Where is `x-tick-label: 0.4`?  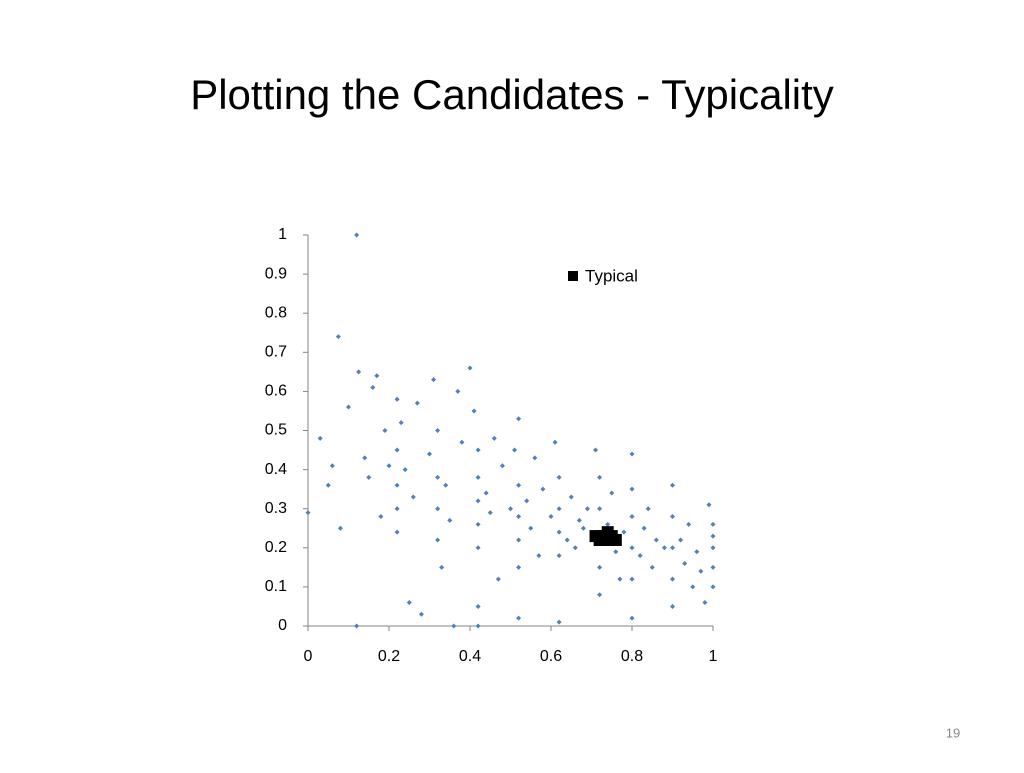
x-tick-label: 0.4 is located at coordinates (470, 656).